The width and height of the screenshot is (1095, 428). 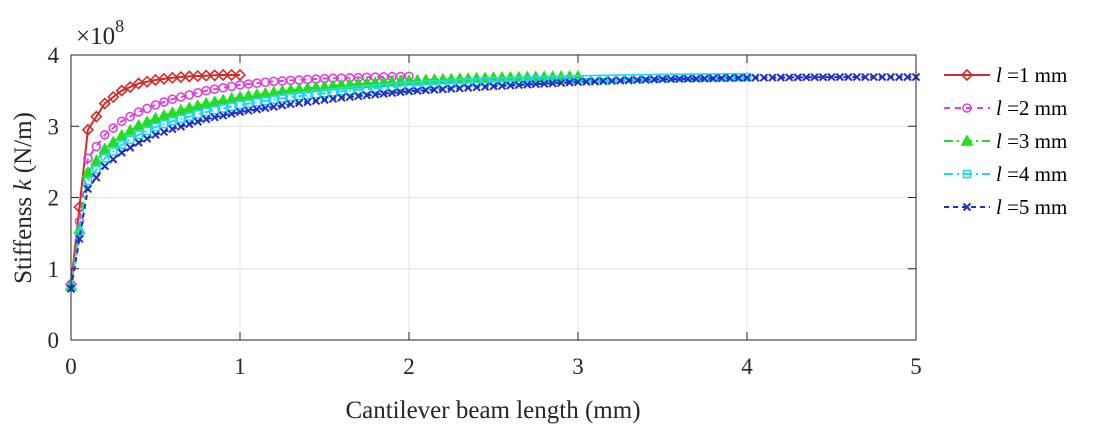 I want to click on legend-entry-2mm: l =2 mm, so click(x=1005, y=108).